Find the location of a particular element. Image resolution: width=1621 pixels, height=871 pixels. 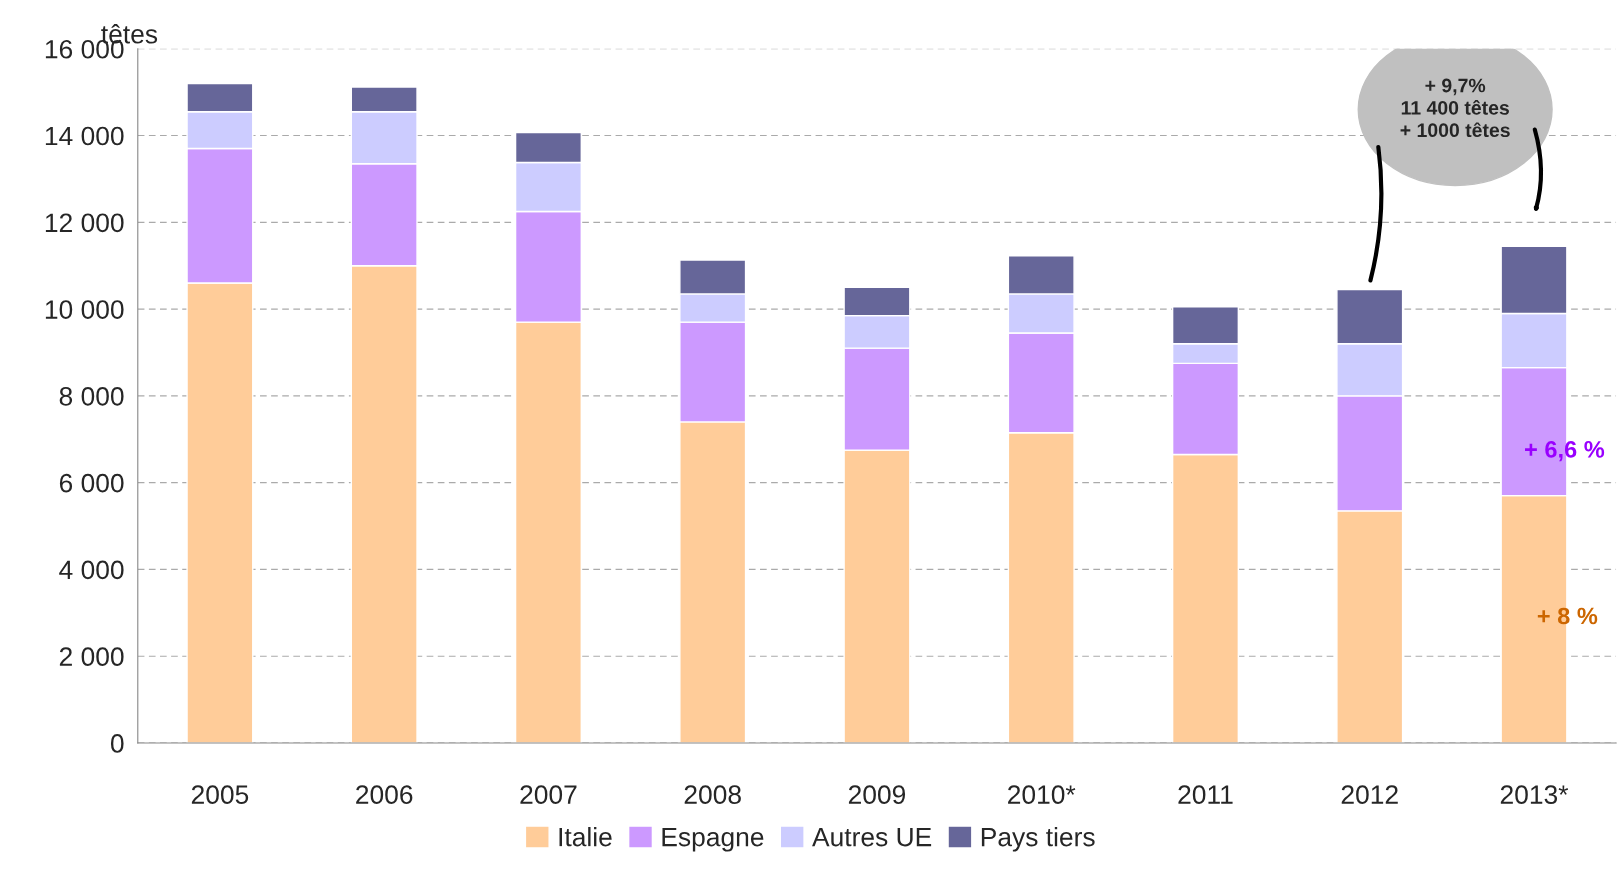

x-tick-label: 2008 is located at coordinates (712, 795).